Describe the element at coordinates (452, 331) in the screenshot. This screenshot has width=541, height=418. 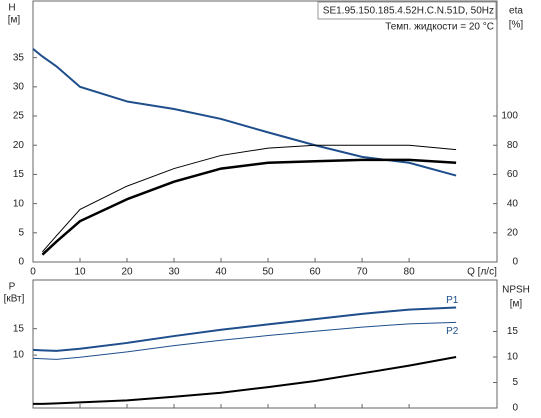
I see `curve-label: P2` at that location.